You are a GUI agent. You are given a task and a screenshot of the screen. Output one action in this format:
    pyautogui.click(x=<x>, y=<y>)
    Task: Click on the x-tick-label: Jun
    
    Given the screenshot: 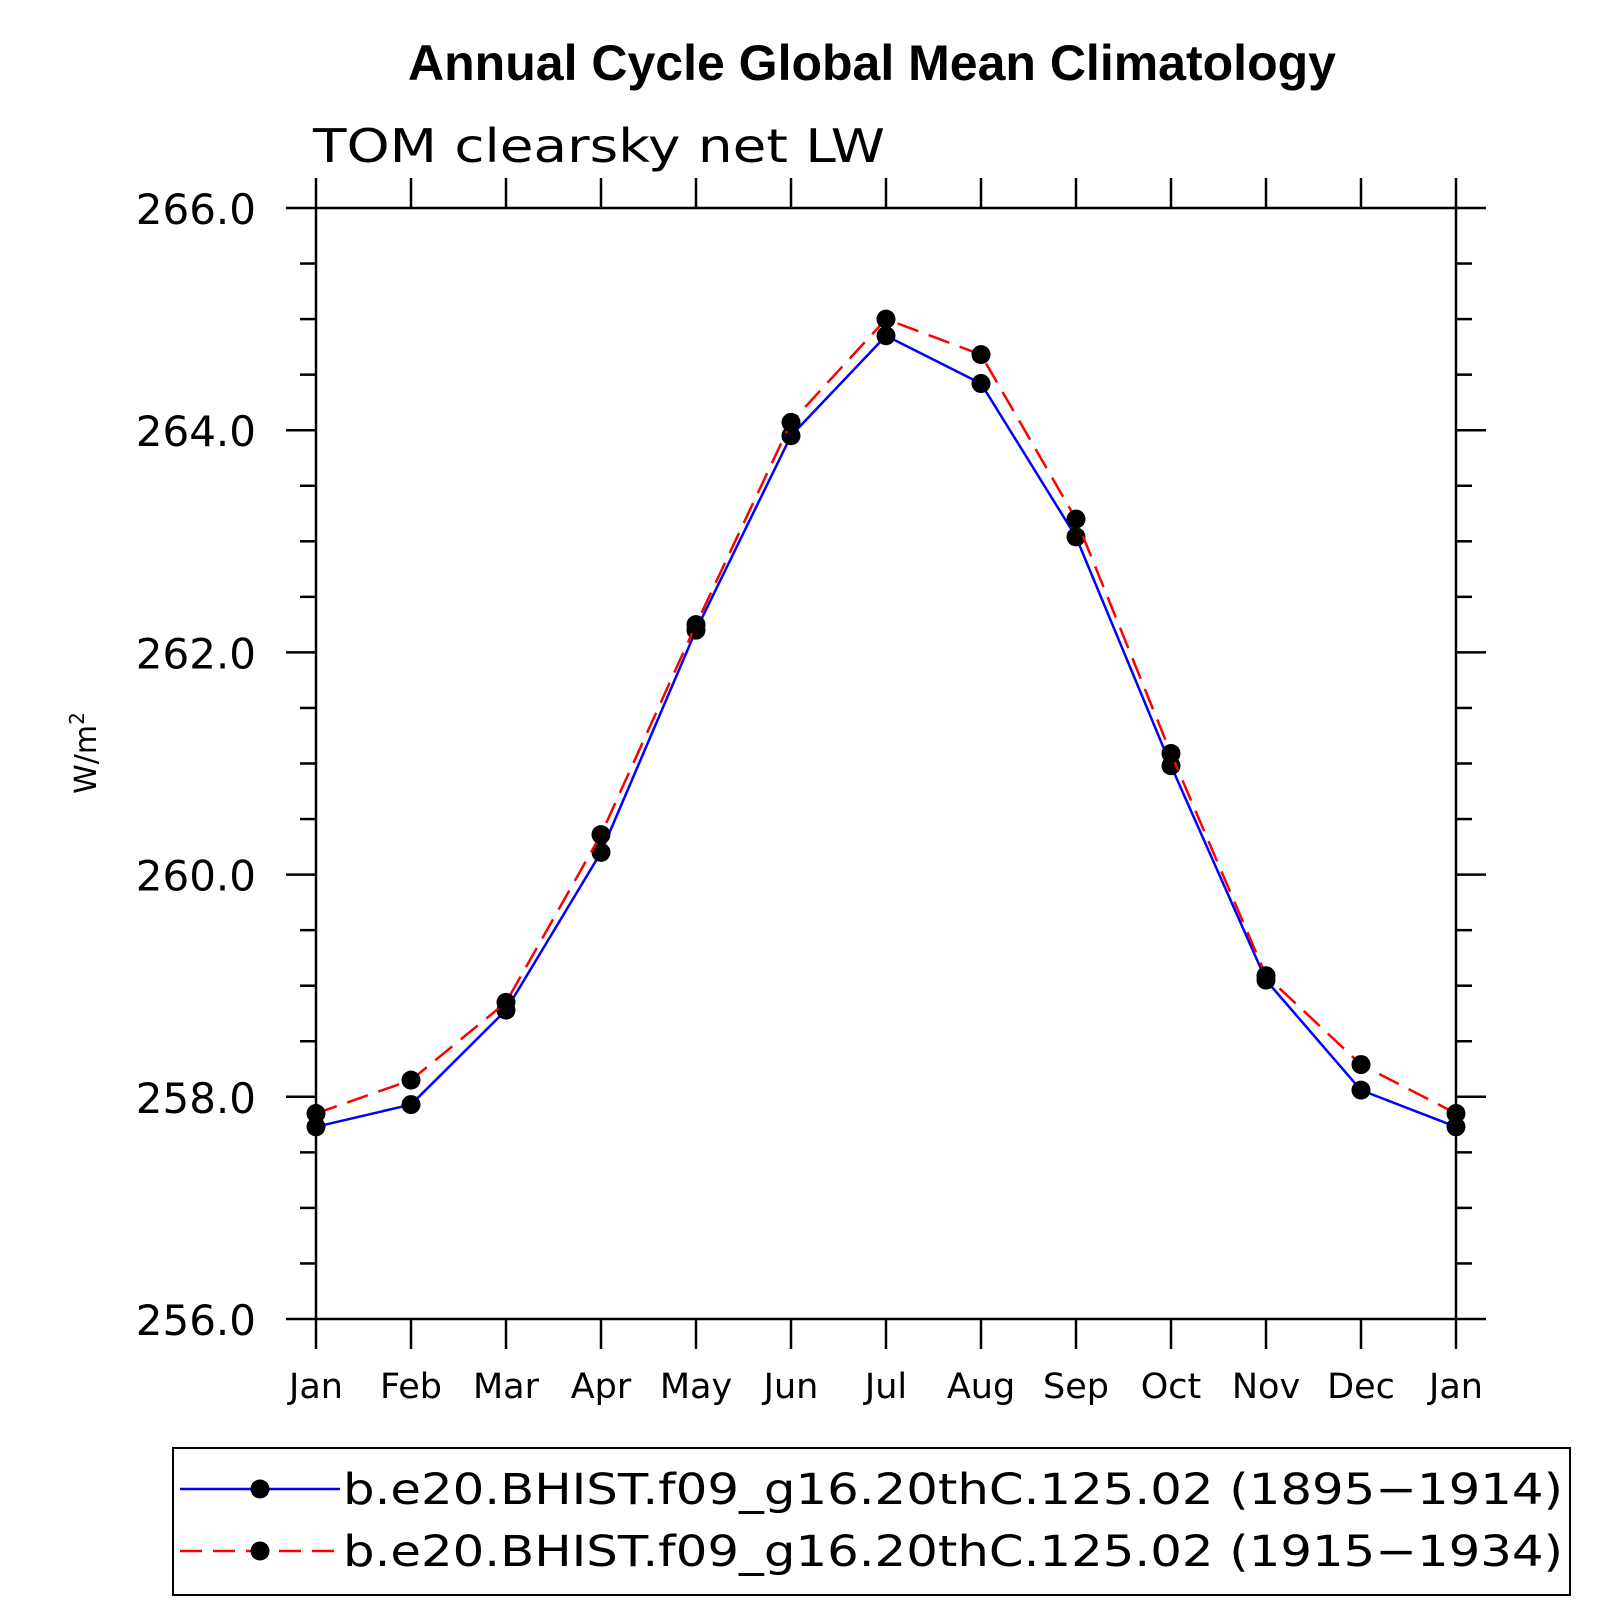 What is the action you would take?
    pyautogui.click(x=790, y=1387)
    